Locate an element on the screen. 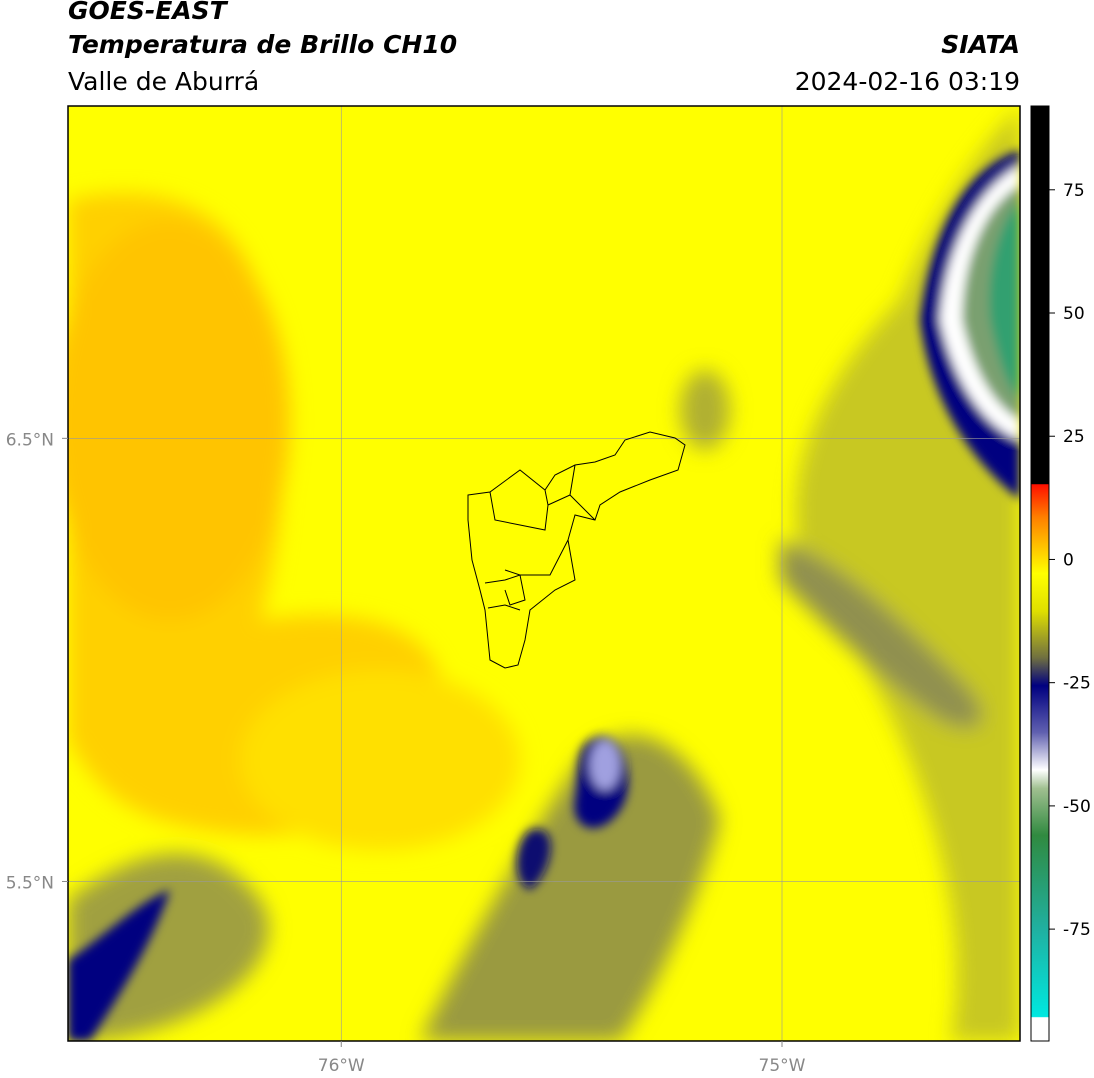 Image resolution: width=1094 pixels, height=1078 pixels. y-tick-label: 5.5°N is located at coordinates (30, 883).